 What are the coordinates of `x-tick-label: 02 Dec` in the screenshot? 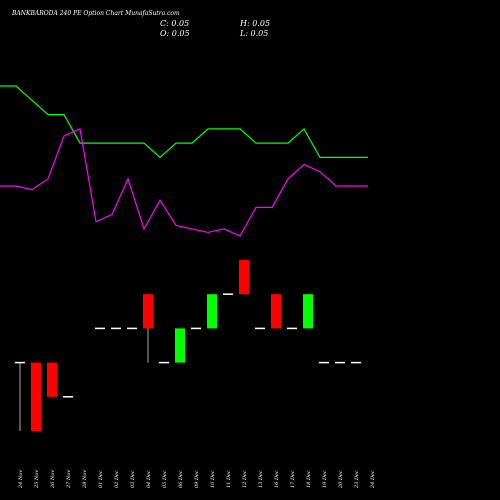 It's located at (117, 479).